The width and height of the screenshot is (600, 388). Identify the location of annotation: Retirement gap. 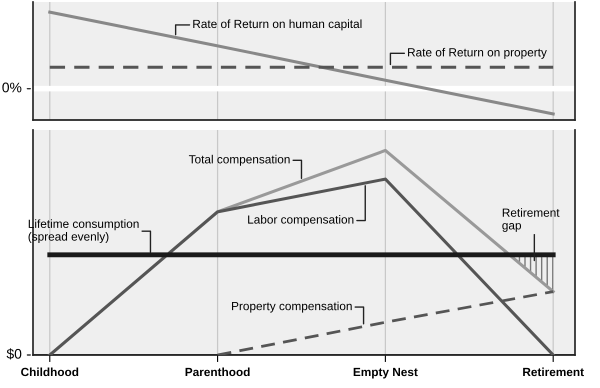
(531, 220).